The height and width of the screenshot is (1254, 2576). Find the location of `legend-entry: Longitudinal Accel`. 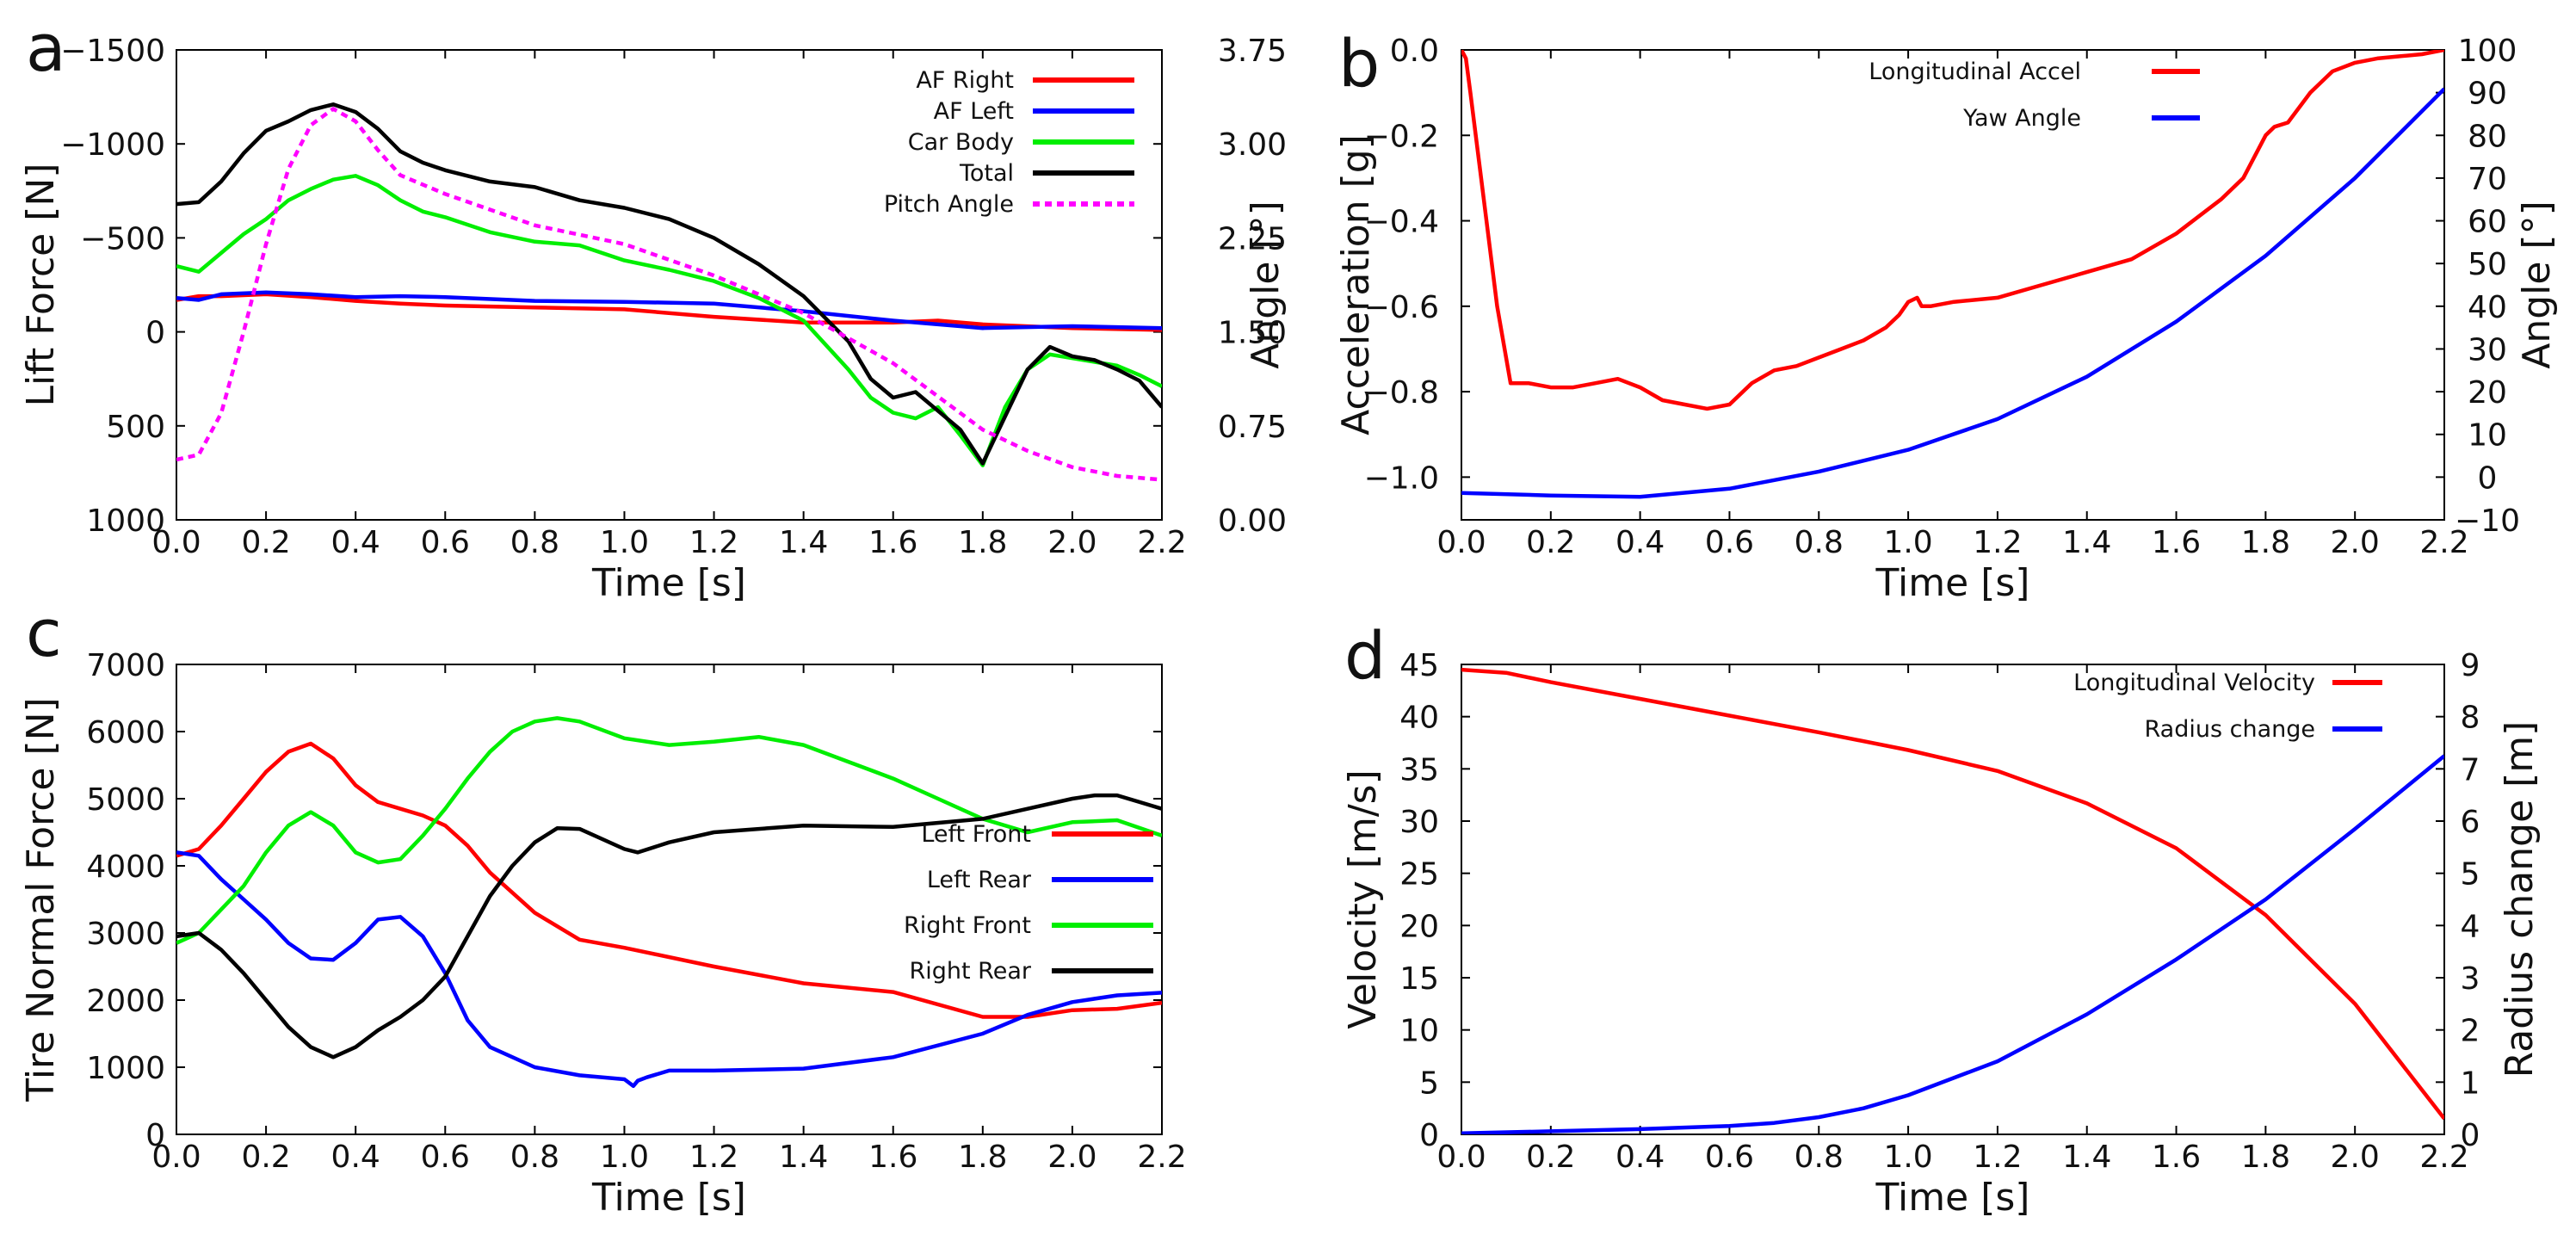

legend-entry: Longitudinal Accel is located at coordinates (1975, 72).